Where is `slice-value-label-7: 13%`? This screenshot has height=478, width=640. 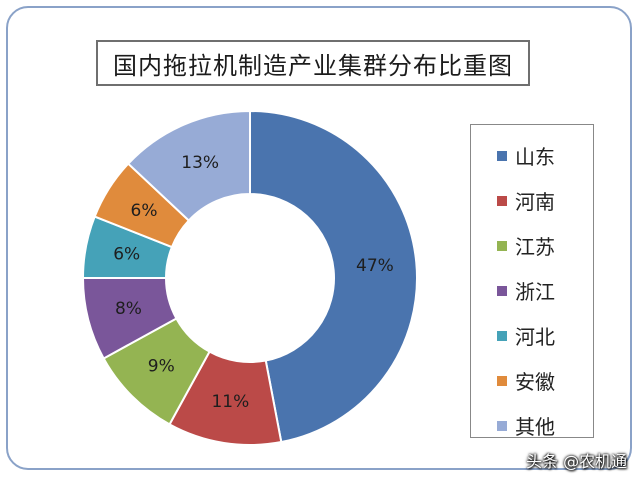 slice-value-label-7: 13% is located at coordinates (200, 163).